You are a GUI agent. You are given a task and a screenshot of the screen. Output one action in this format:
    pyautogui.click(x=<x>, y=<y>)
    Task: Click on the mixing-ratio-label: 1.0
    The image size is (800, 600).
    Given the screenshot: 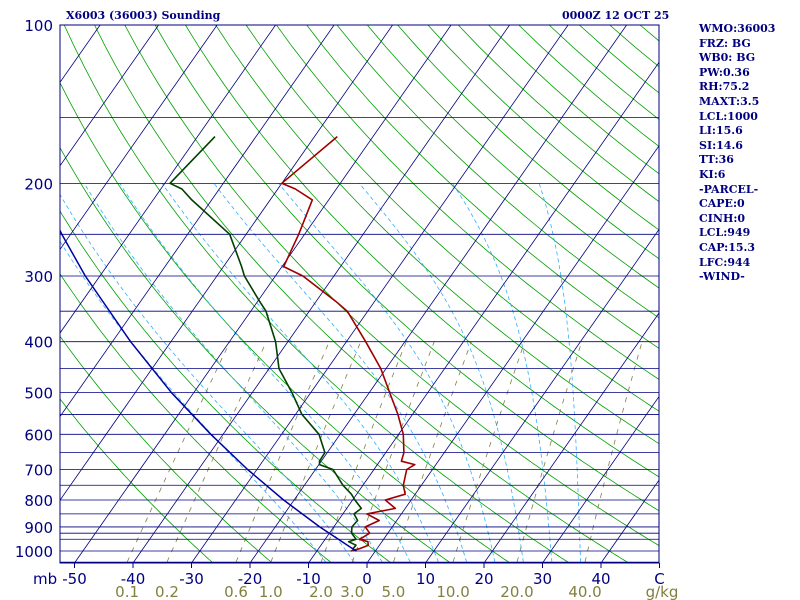 What is the action you would take?
    pyautogui.click(x=271, y=591)
    